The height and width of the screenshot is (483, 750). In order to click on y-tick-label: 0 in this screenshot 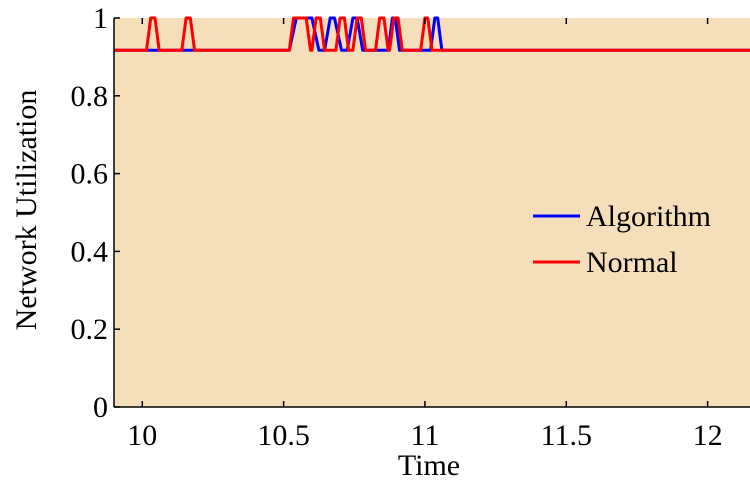, I will do `click(100, 407)`.